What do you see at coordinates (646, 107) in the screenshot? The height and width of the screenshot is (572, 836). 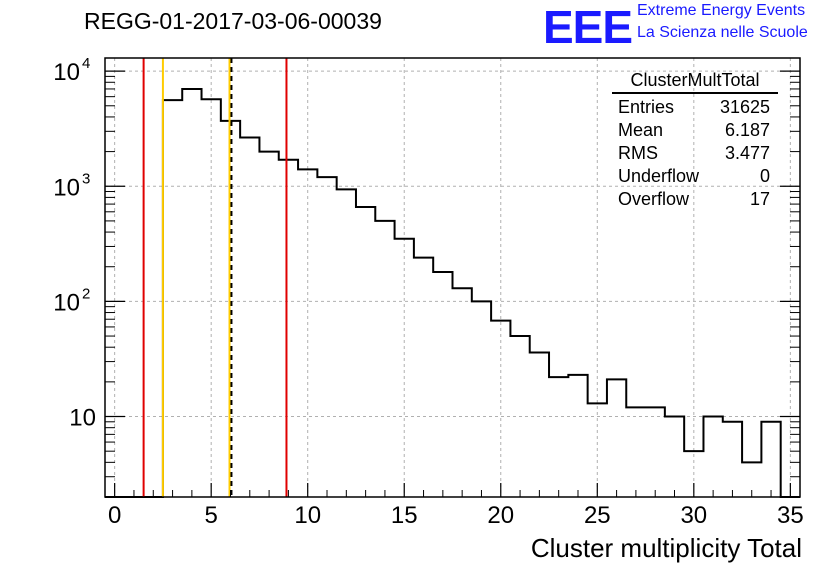 I see `stats-label: Entries` at bounding box center [646, 107].